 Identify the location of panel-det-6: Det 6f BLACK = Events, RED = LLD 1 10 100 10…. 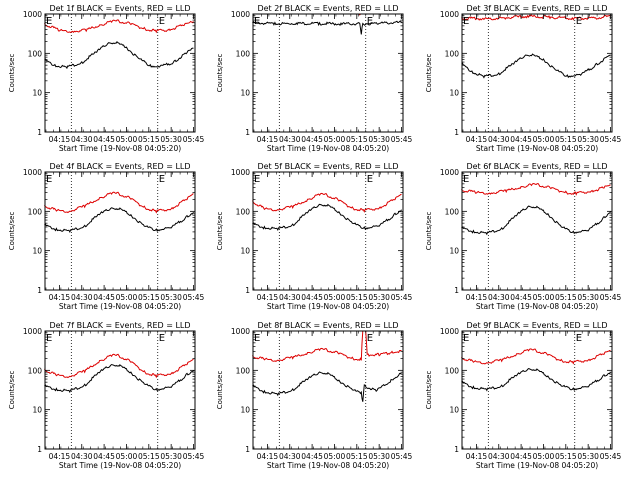
(523, 236).